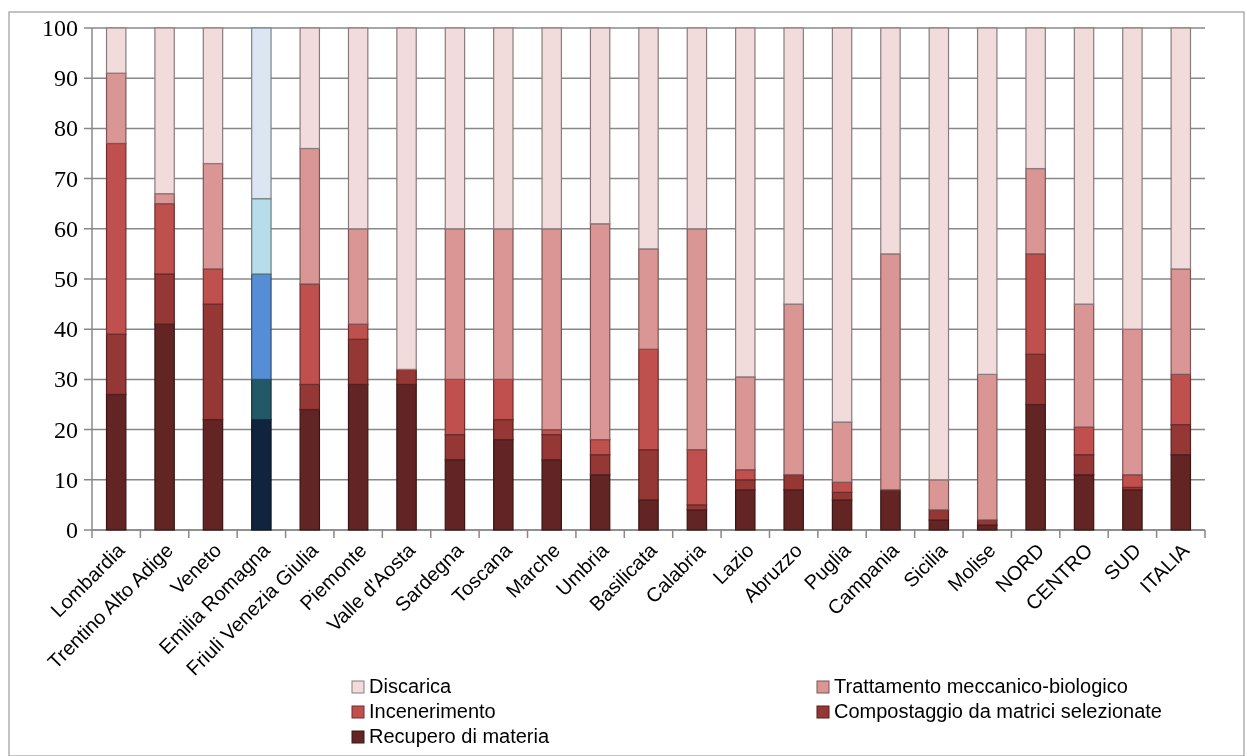 The width and height of the screenshot is (1247, 756). Describe the element at coordinates (998, 711) in the screenshot. I see `legend-label: Compostaggio da matrici selezionate` at that location.